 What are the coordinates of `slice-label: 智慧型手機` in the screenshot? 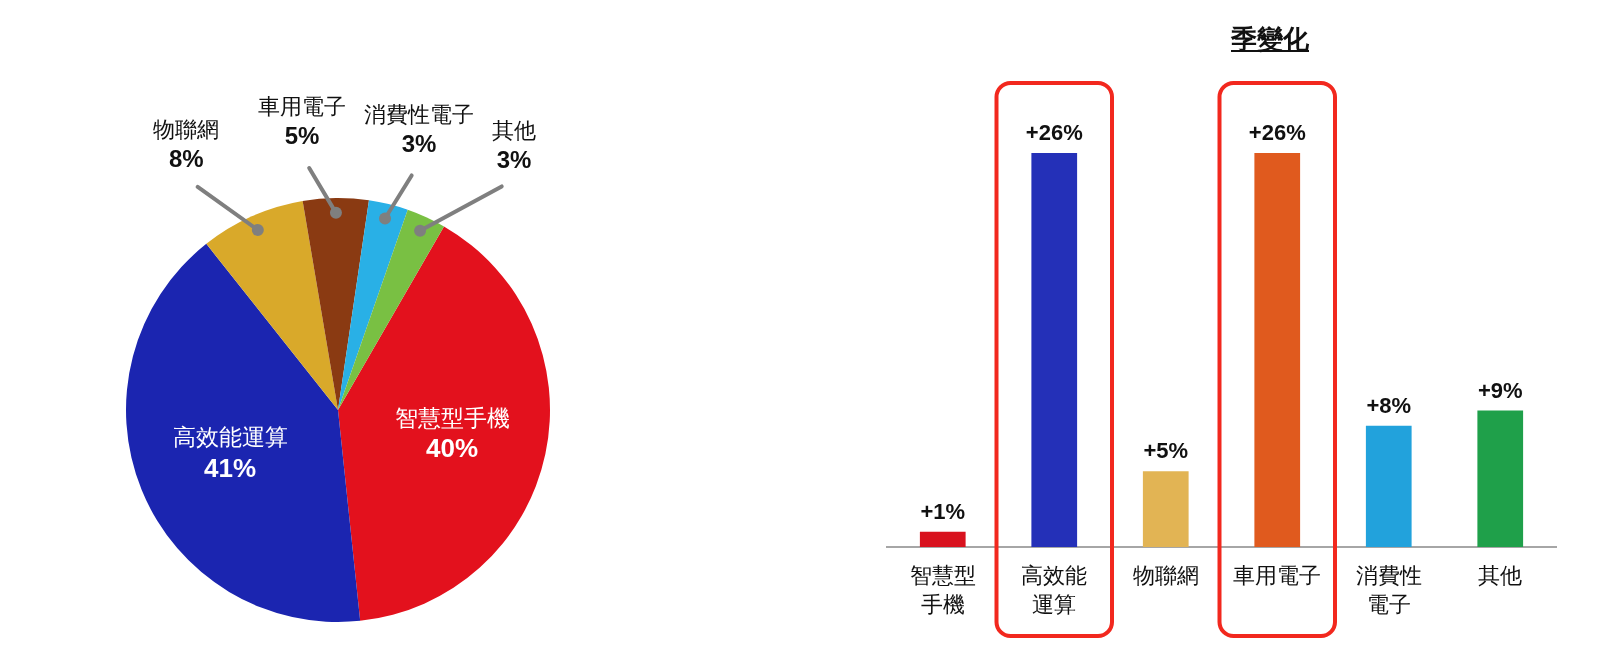 It's located at (452, 417).